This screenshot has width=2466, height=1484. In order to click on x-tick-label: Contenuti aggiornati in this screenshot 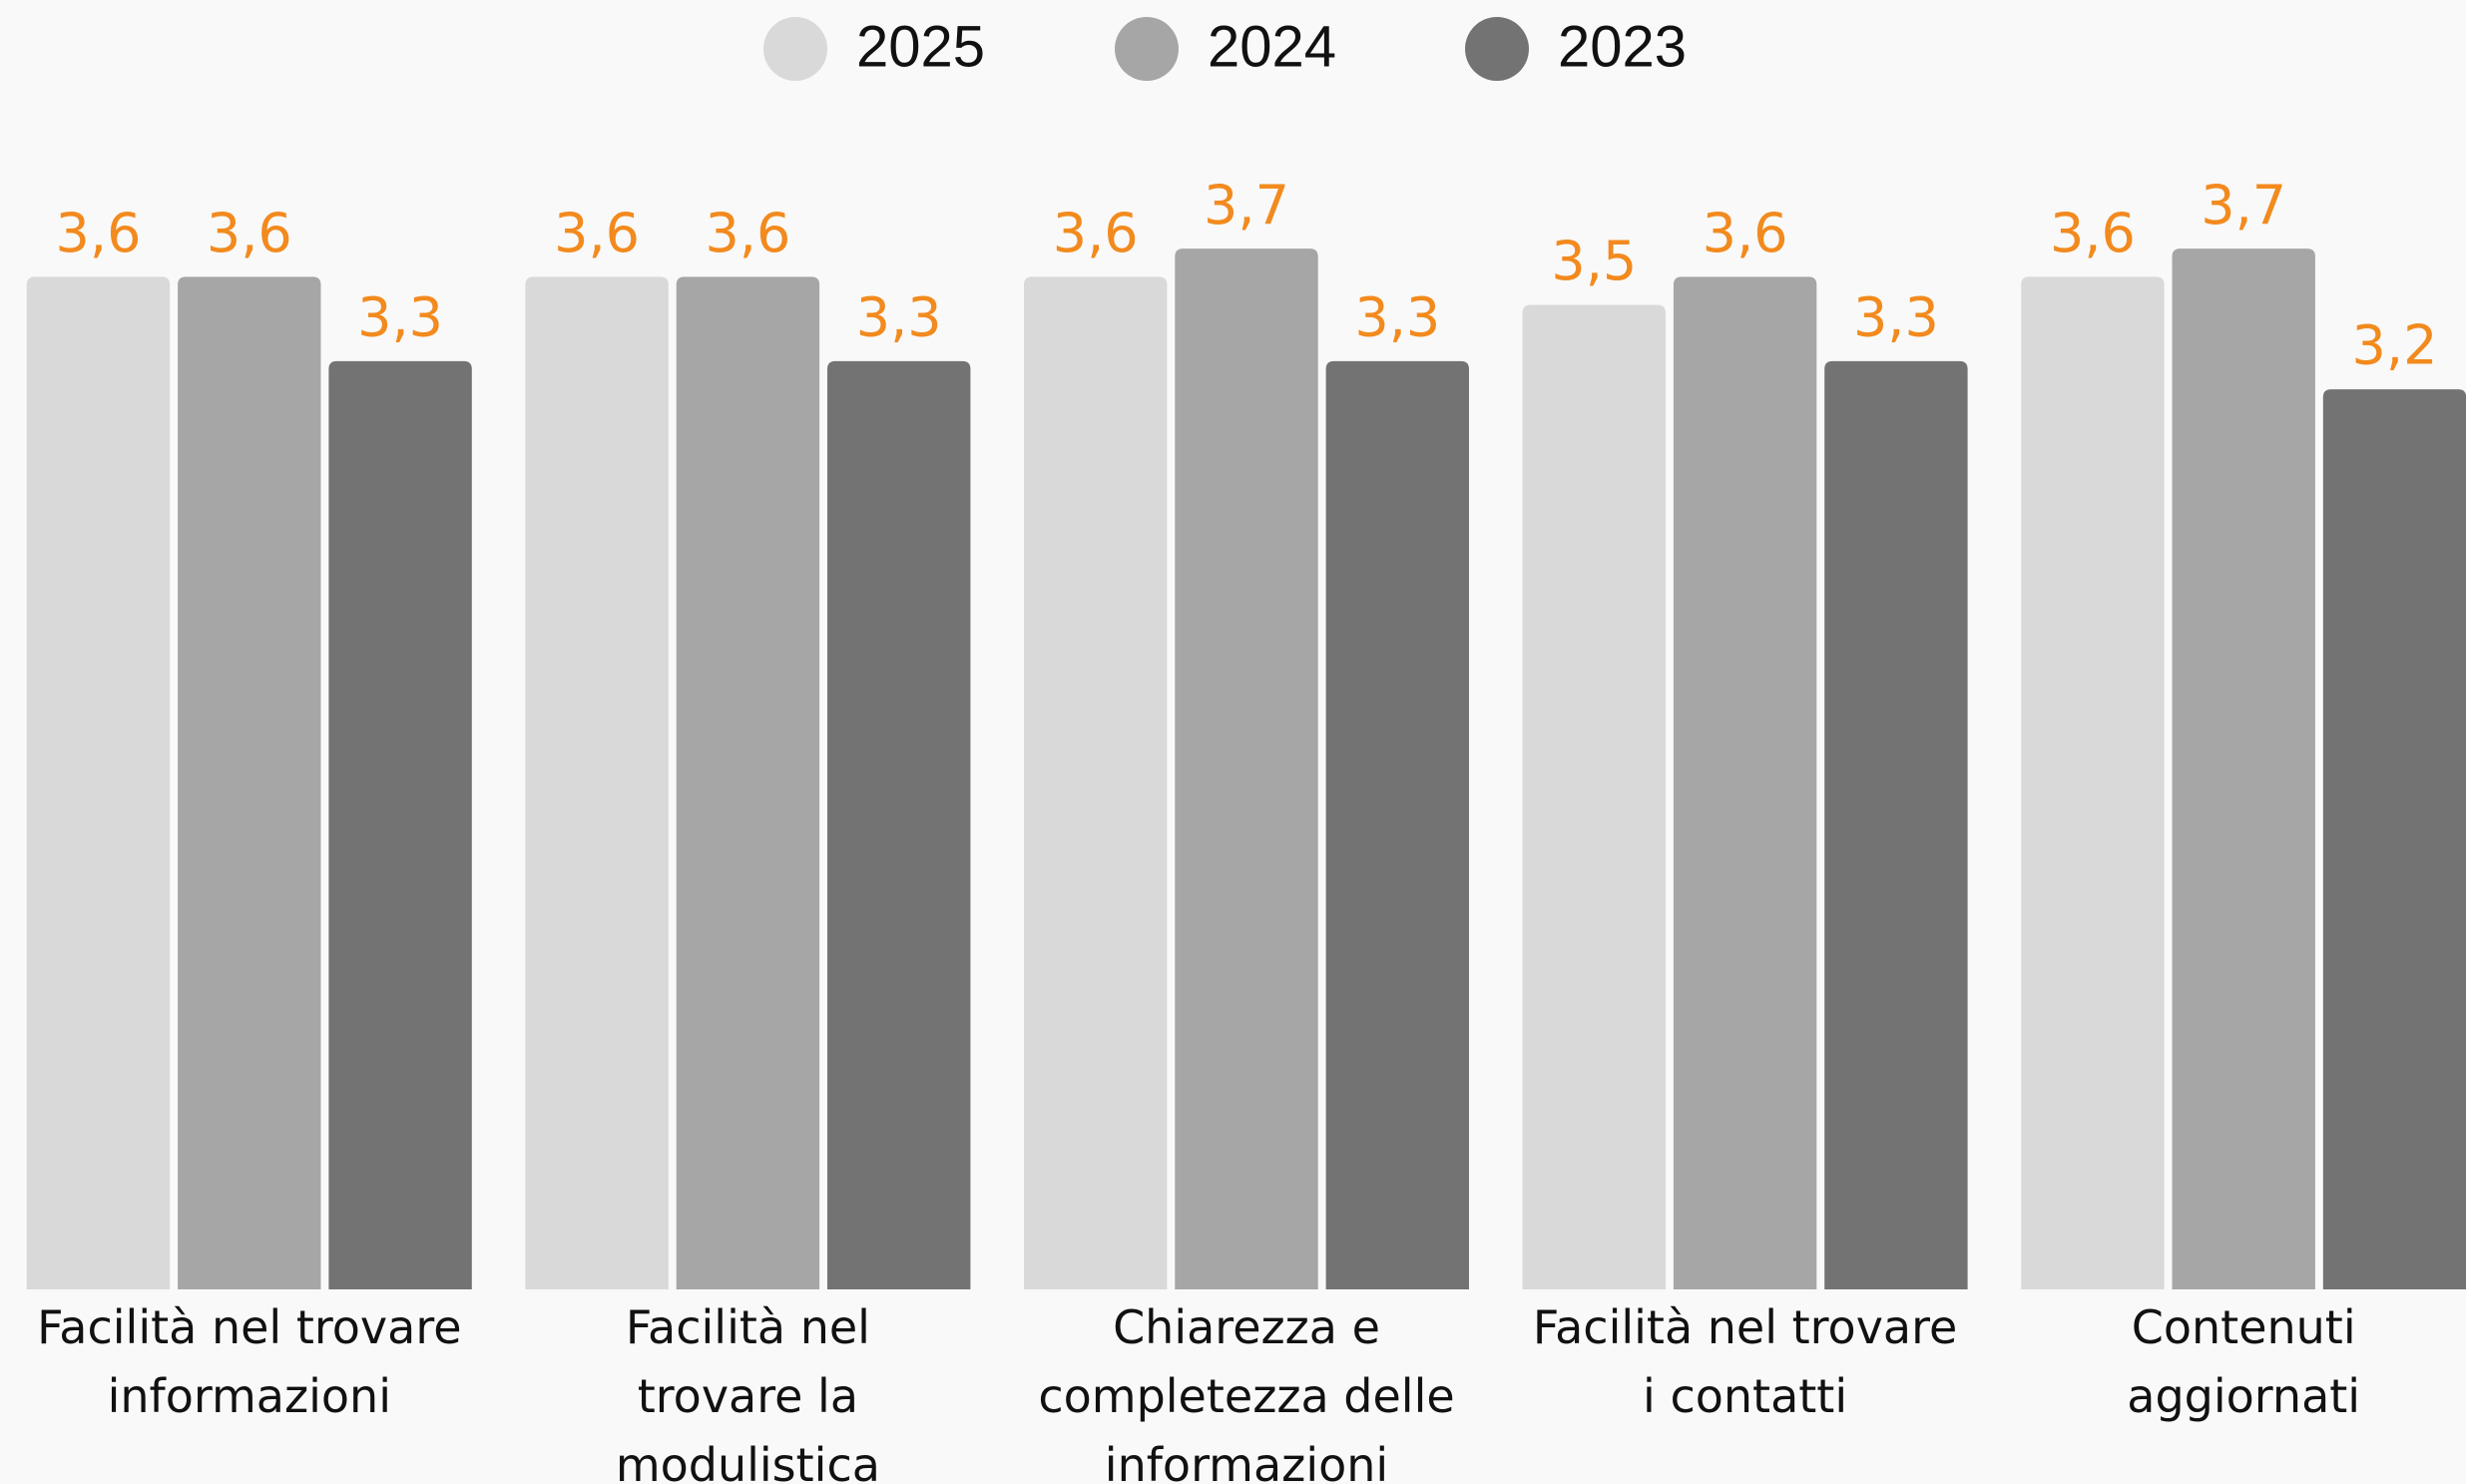, I will do `click(2244, 1361)`.